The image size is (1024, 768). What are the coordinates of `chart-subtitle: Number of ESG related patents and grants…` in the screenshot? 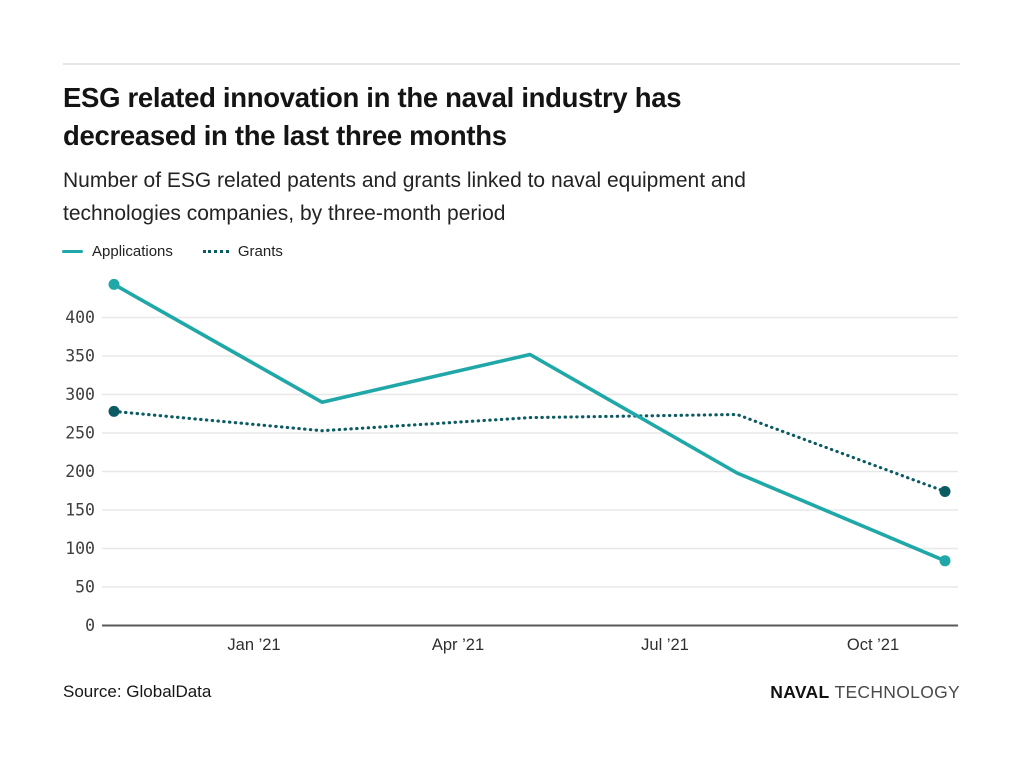 It's located at (404, 197).